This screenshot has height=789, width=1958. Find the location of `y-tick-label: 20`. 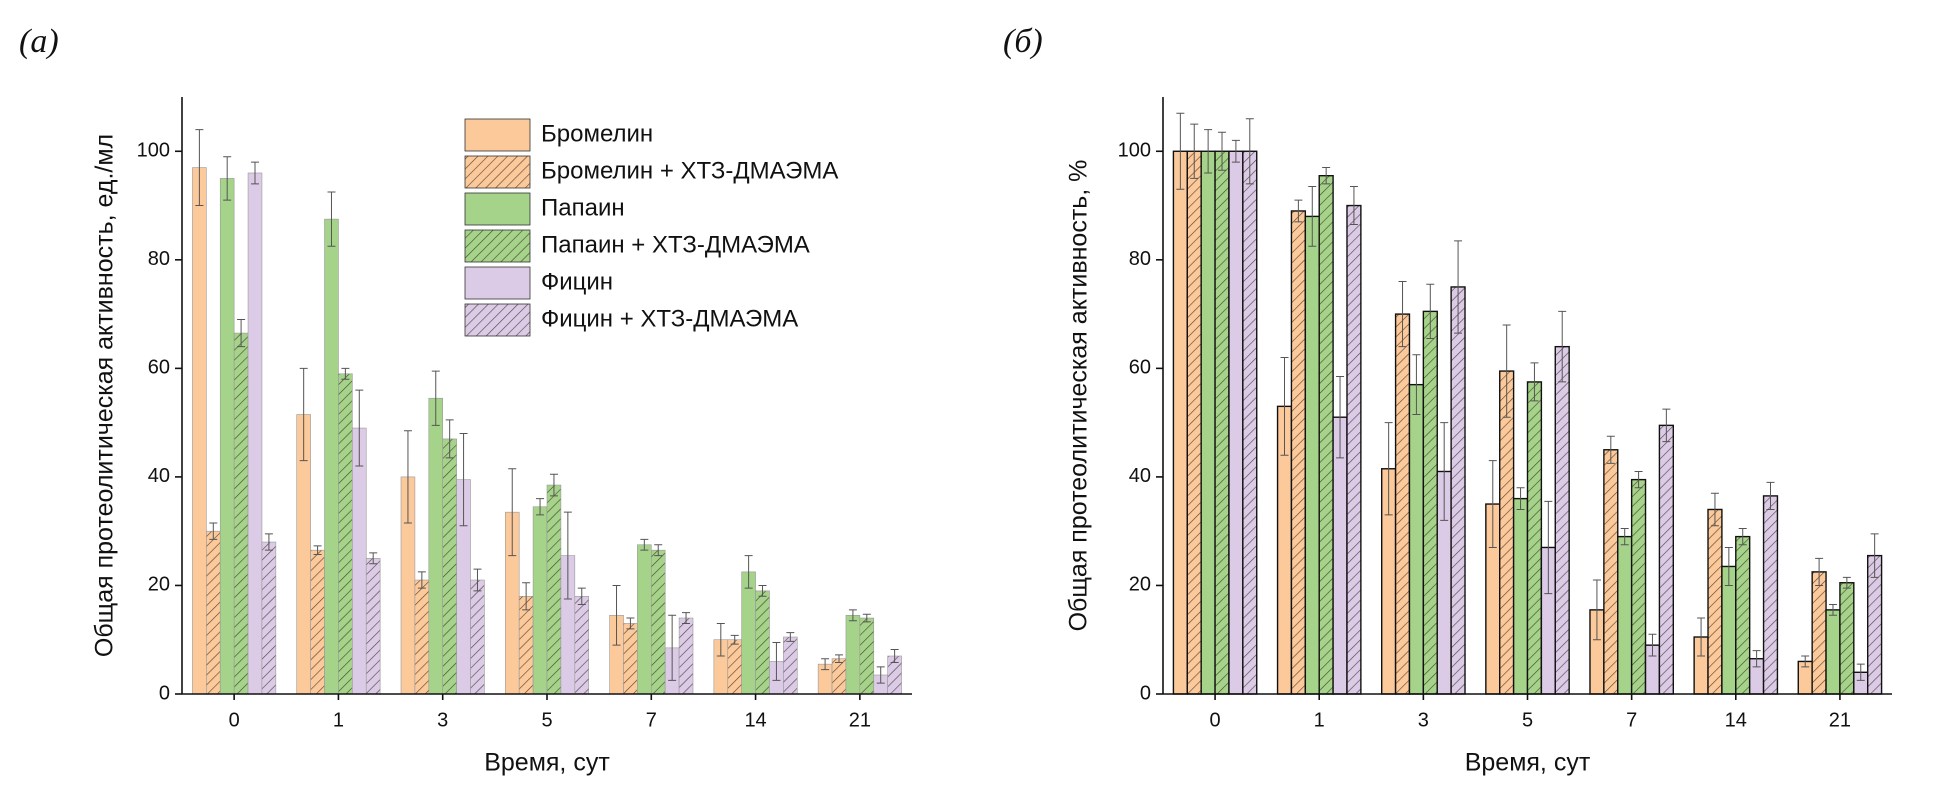

y-tick-label: 20 is located at coordinates (1140, 585).